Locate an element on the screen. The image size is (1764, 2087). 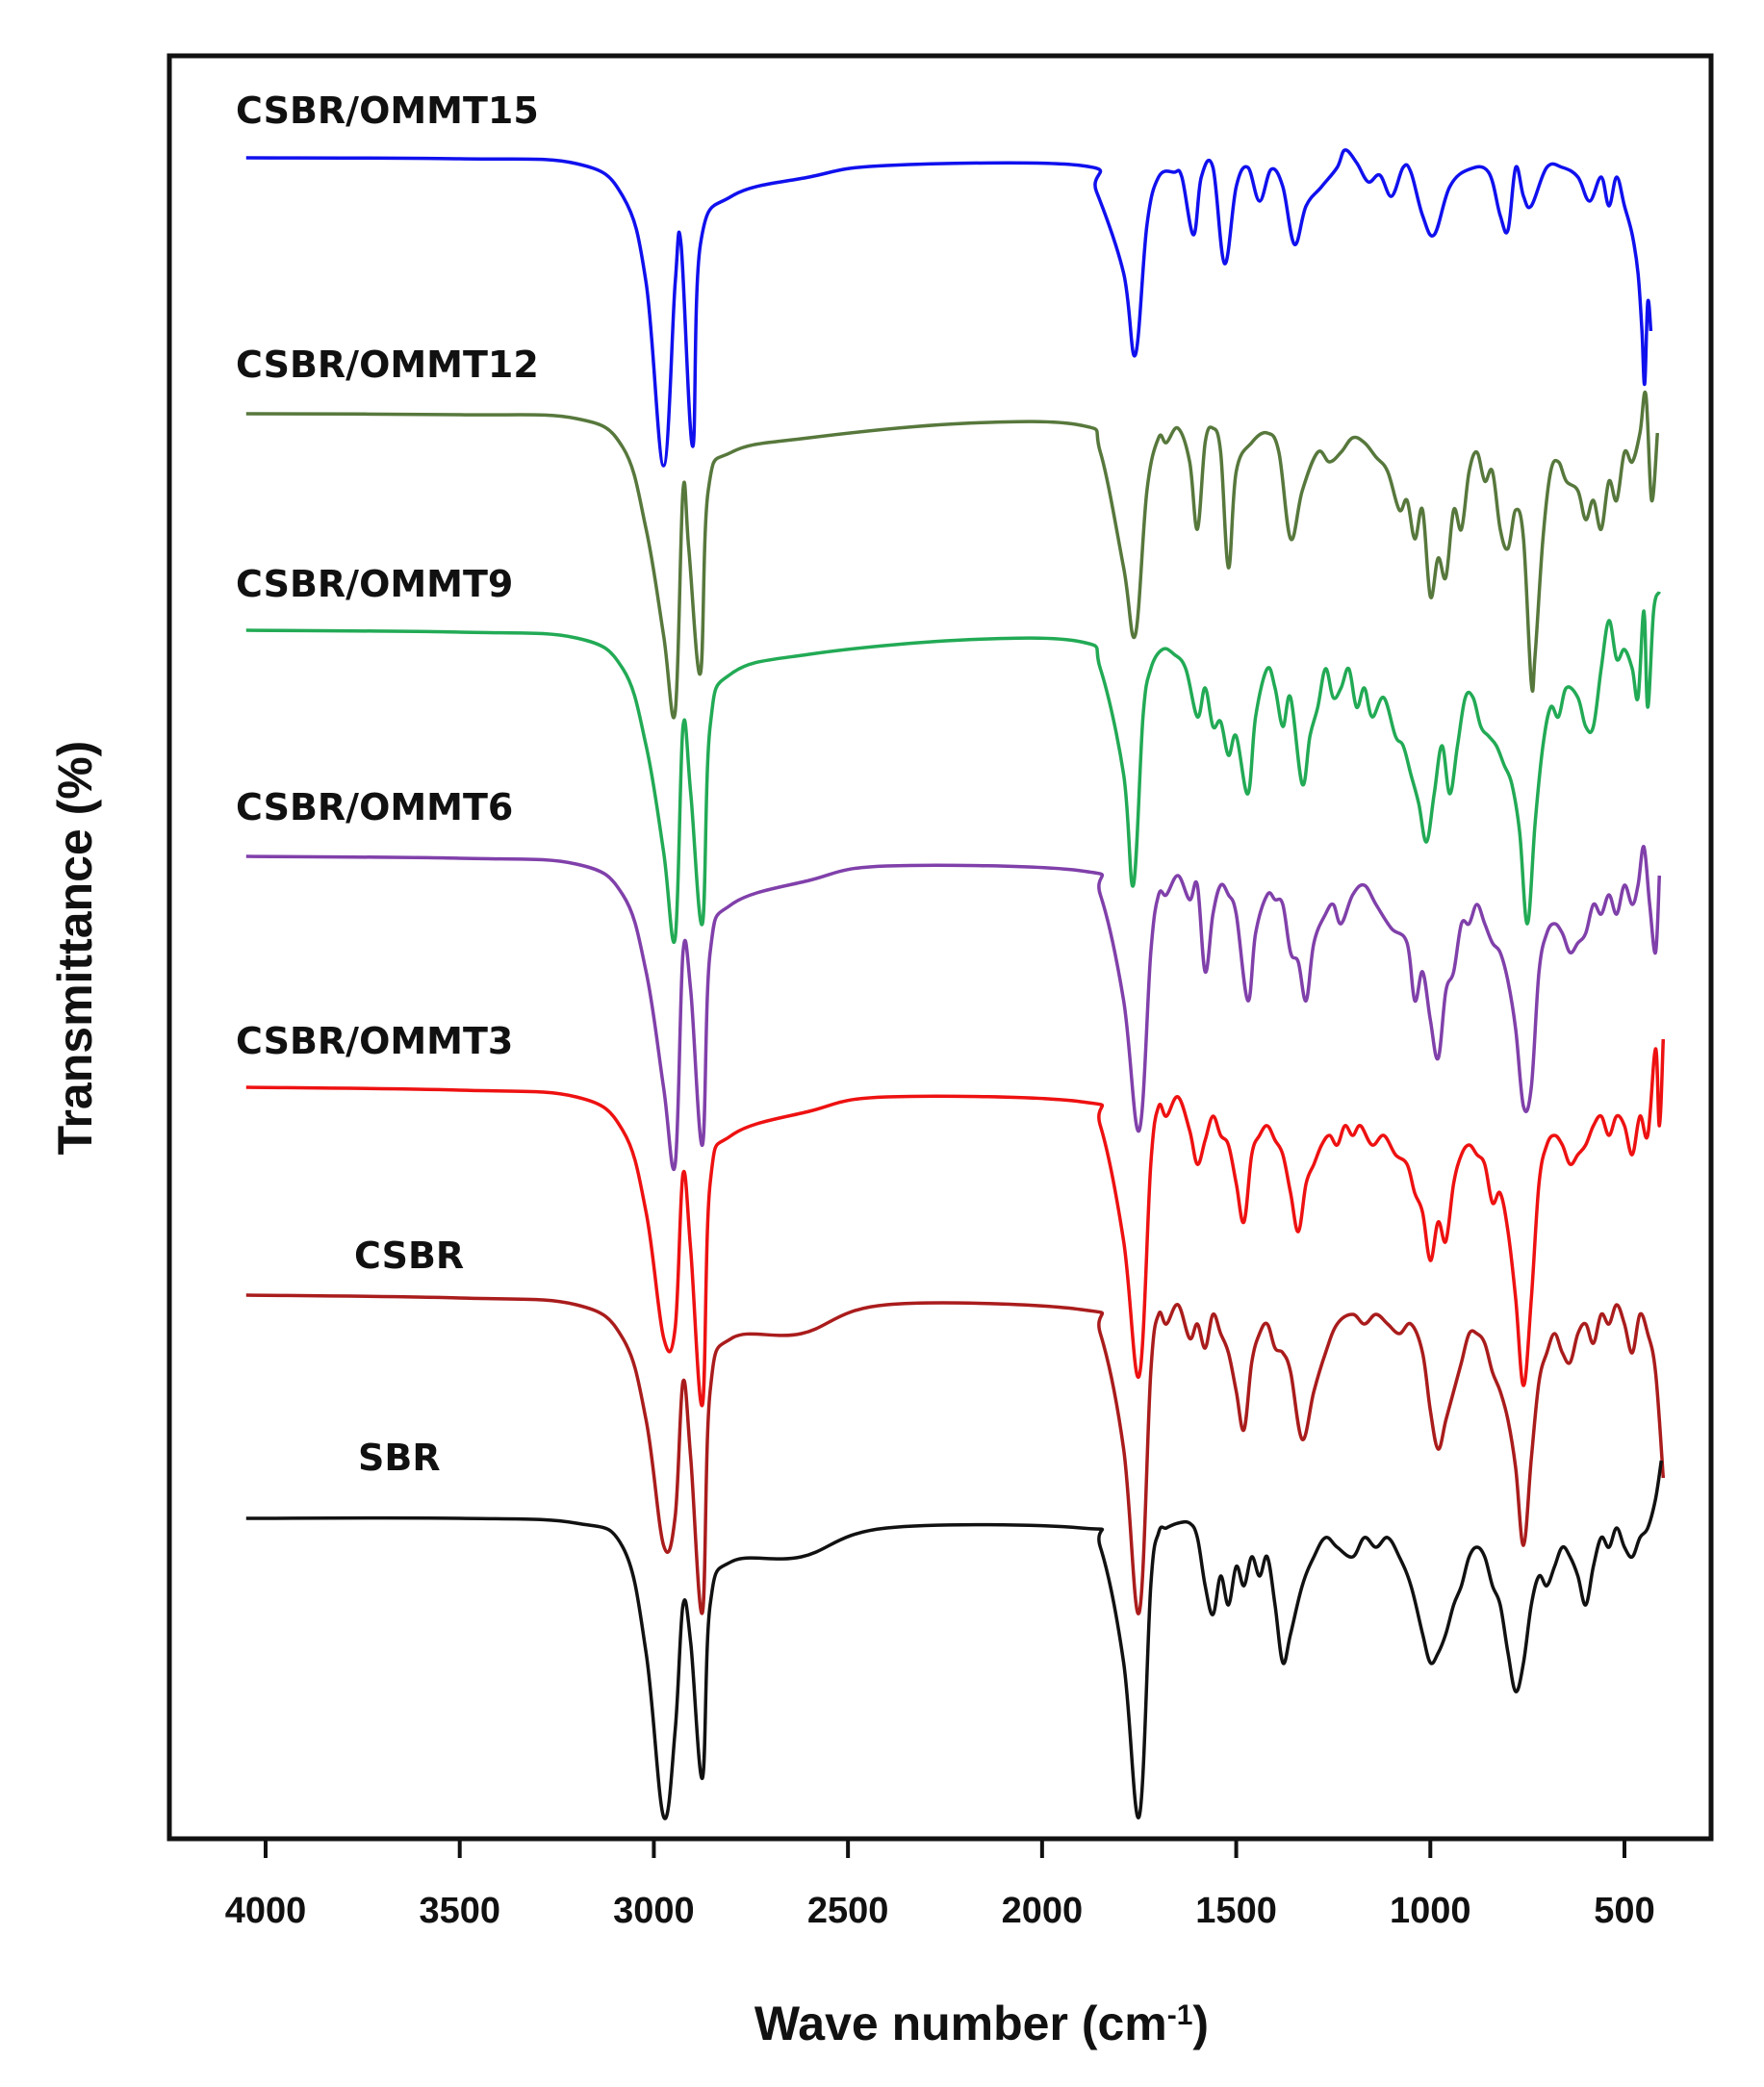
x-tick-label: 4000 is located at coordinates (266, 1911).